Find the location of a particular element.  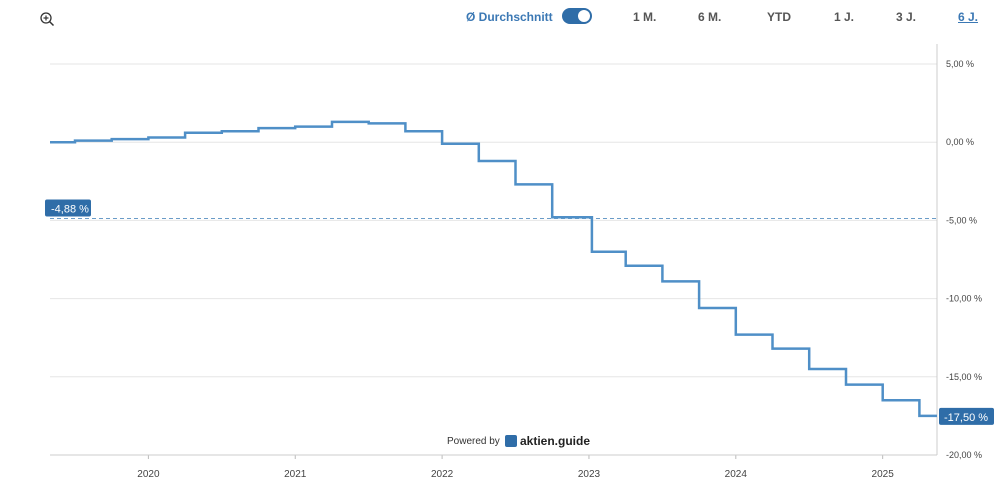

x-tick-label: 2022 is located at coordinates (442, 474).